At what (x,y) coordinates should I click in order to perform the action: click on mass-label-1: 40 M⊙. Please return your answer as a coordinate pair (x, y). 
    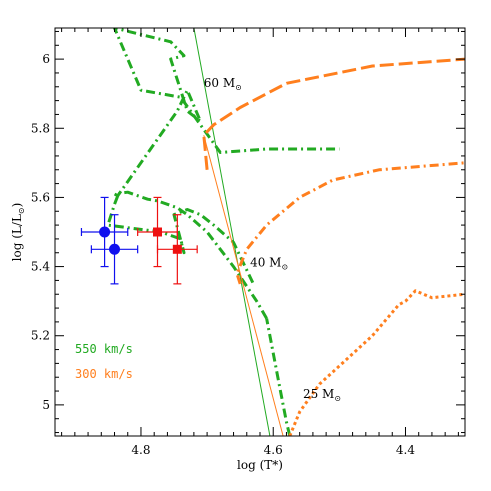
    Looking at the image, I should click on (269, 264).